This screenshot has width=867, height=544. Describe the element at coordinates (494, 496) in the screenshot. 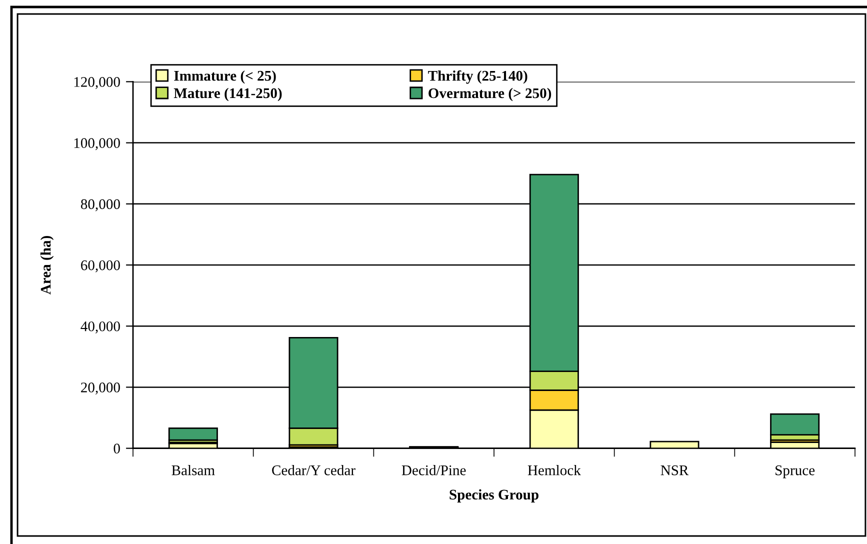

I see `x-axis-title: Species Group` at that location.